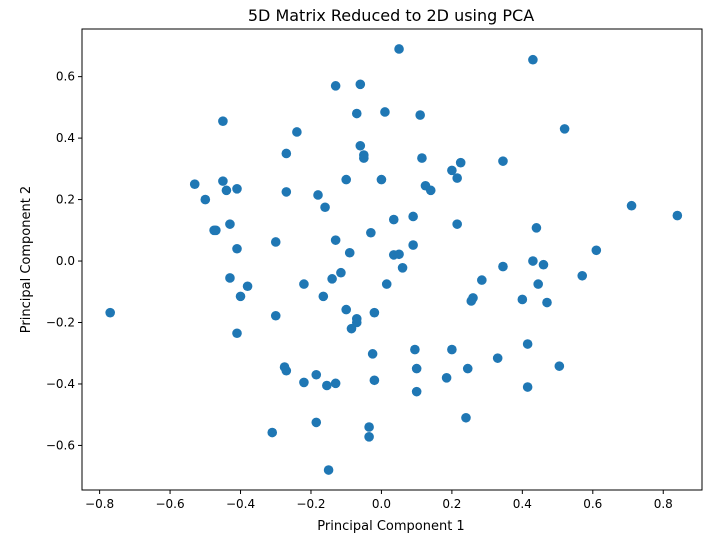  I want to click on x-axis-ticks: −0.8 −0.6 −0.4 −0.2 0.0 0.2 0.4 0.6 0.8, so click(379, 500).